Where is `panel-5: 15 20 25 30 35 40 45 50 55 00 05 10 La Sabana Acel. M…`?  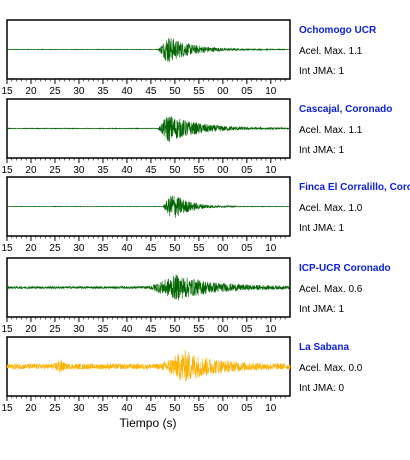
panel-5: 15 20 25 30 35 40 45 50 55 00 05 10 La Sabana Acel. M… is located at coordinates (182, 375).